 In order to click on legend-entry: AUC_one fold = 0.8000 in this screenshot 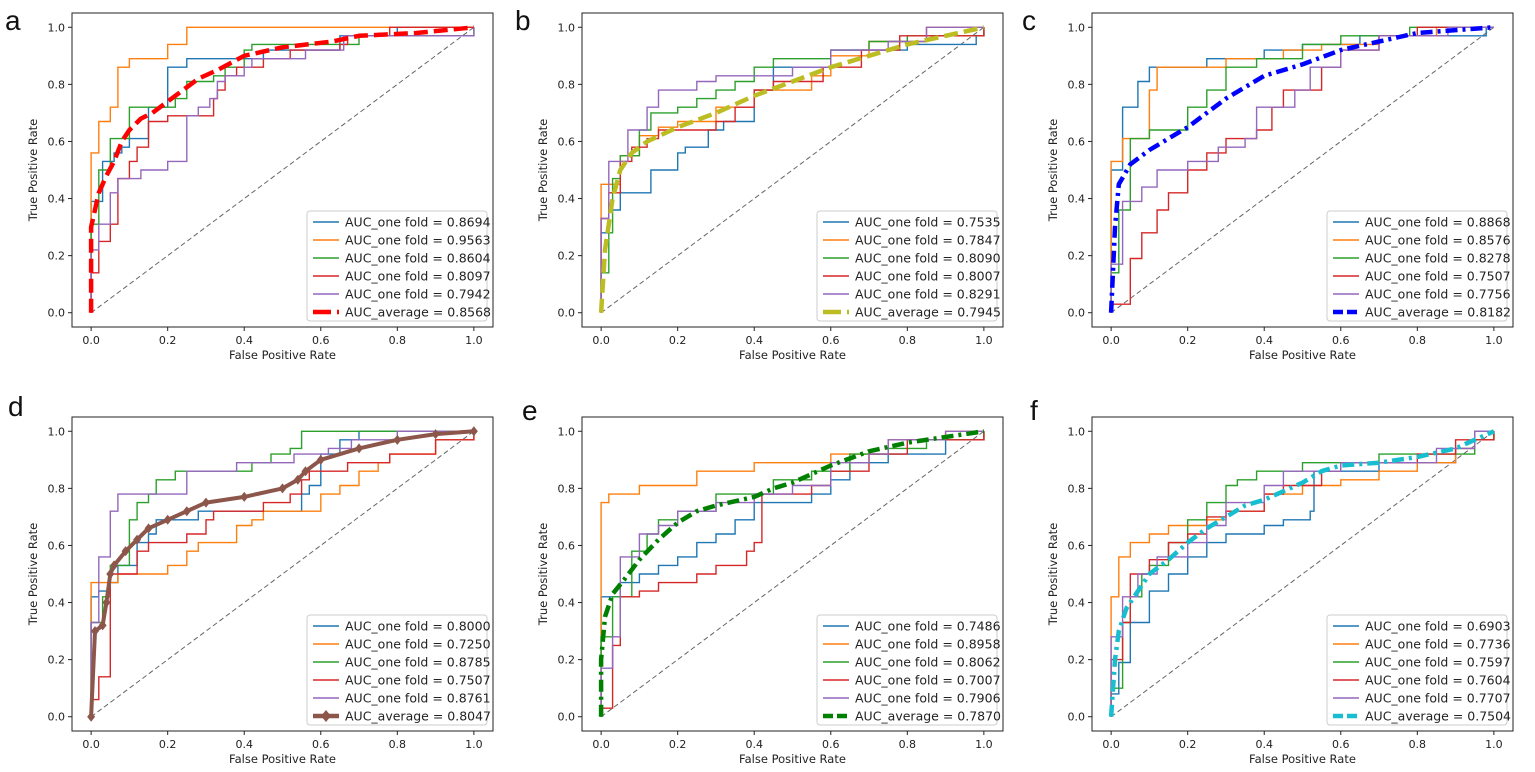, I will do `click(418, 626)`.